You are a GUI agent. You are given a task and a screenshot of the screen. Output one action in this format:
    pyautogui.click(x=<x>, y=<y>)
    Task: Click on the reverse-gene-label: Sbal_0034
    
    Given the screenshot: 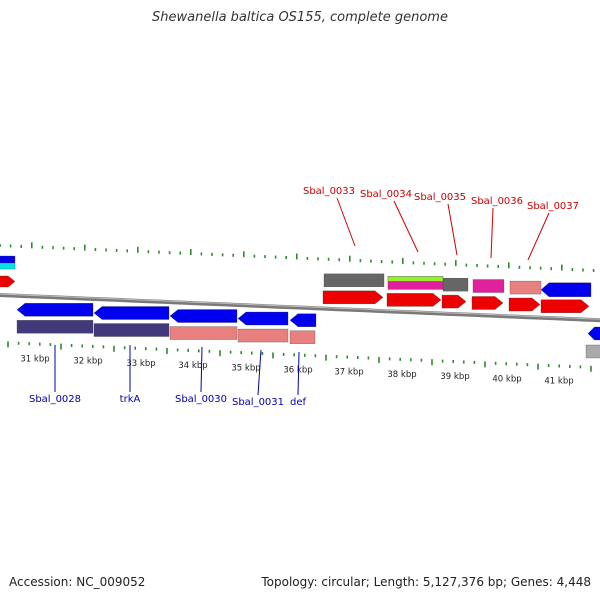 What is the action you would take?
    pyautogui.click(x=386, y=194)
    